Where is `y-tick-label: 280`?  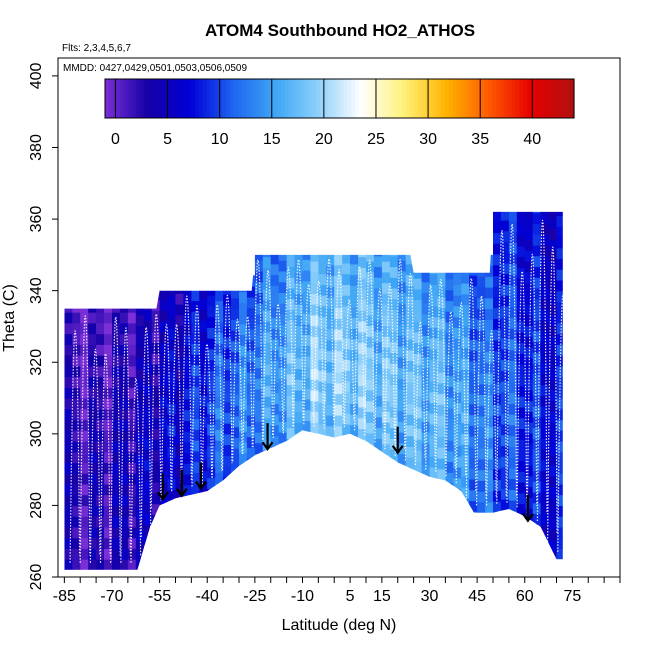
y-tick-label: 280 is located at coordinates (36, 505).